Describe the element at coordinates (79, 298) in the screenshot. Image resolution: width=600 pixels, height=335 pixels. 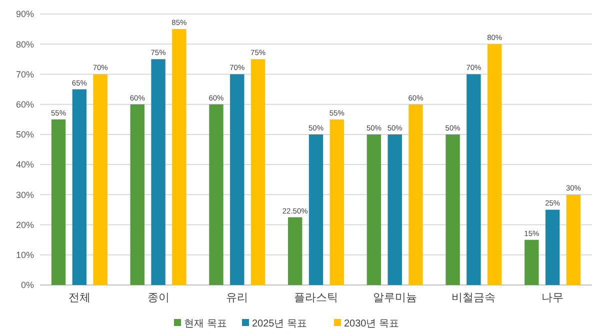
I see `x-tick-label: 전체` at that location.